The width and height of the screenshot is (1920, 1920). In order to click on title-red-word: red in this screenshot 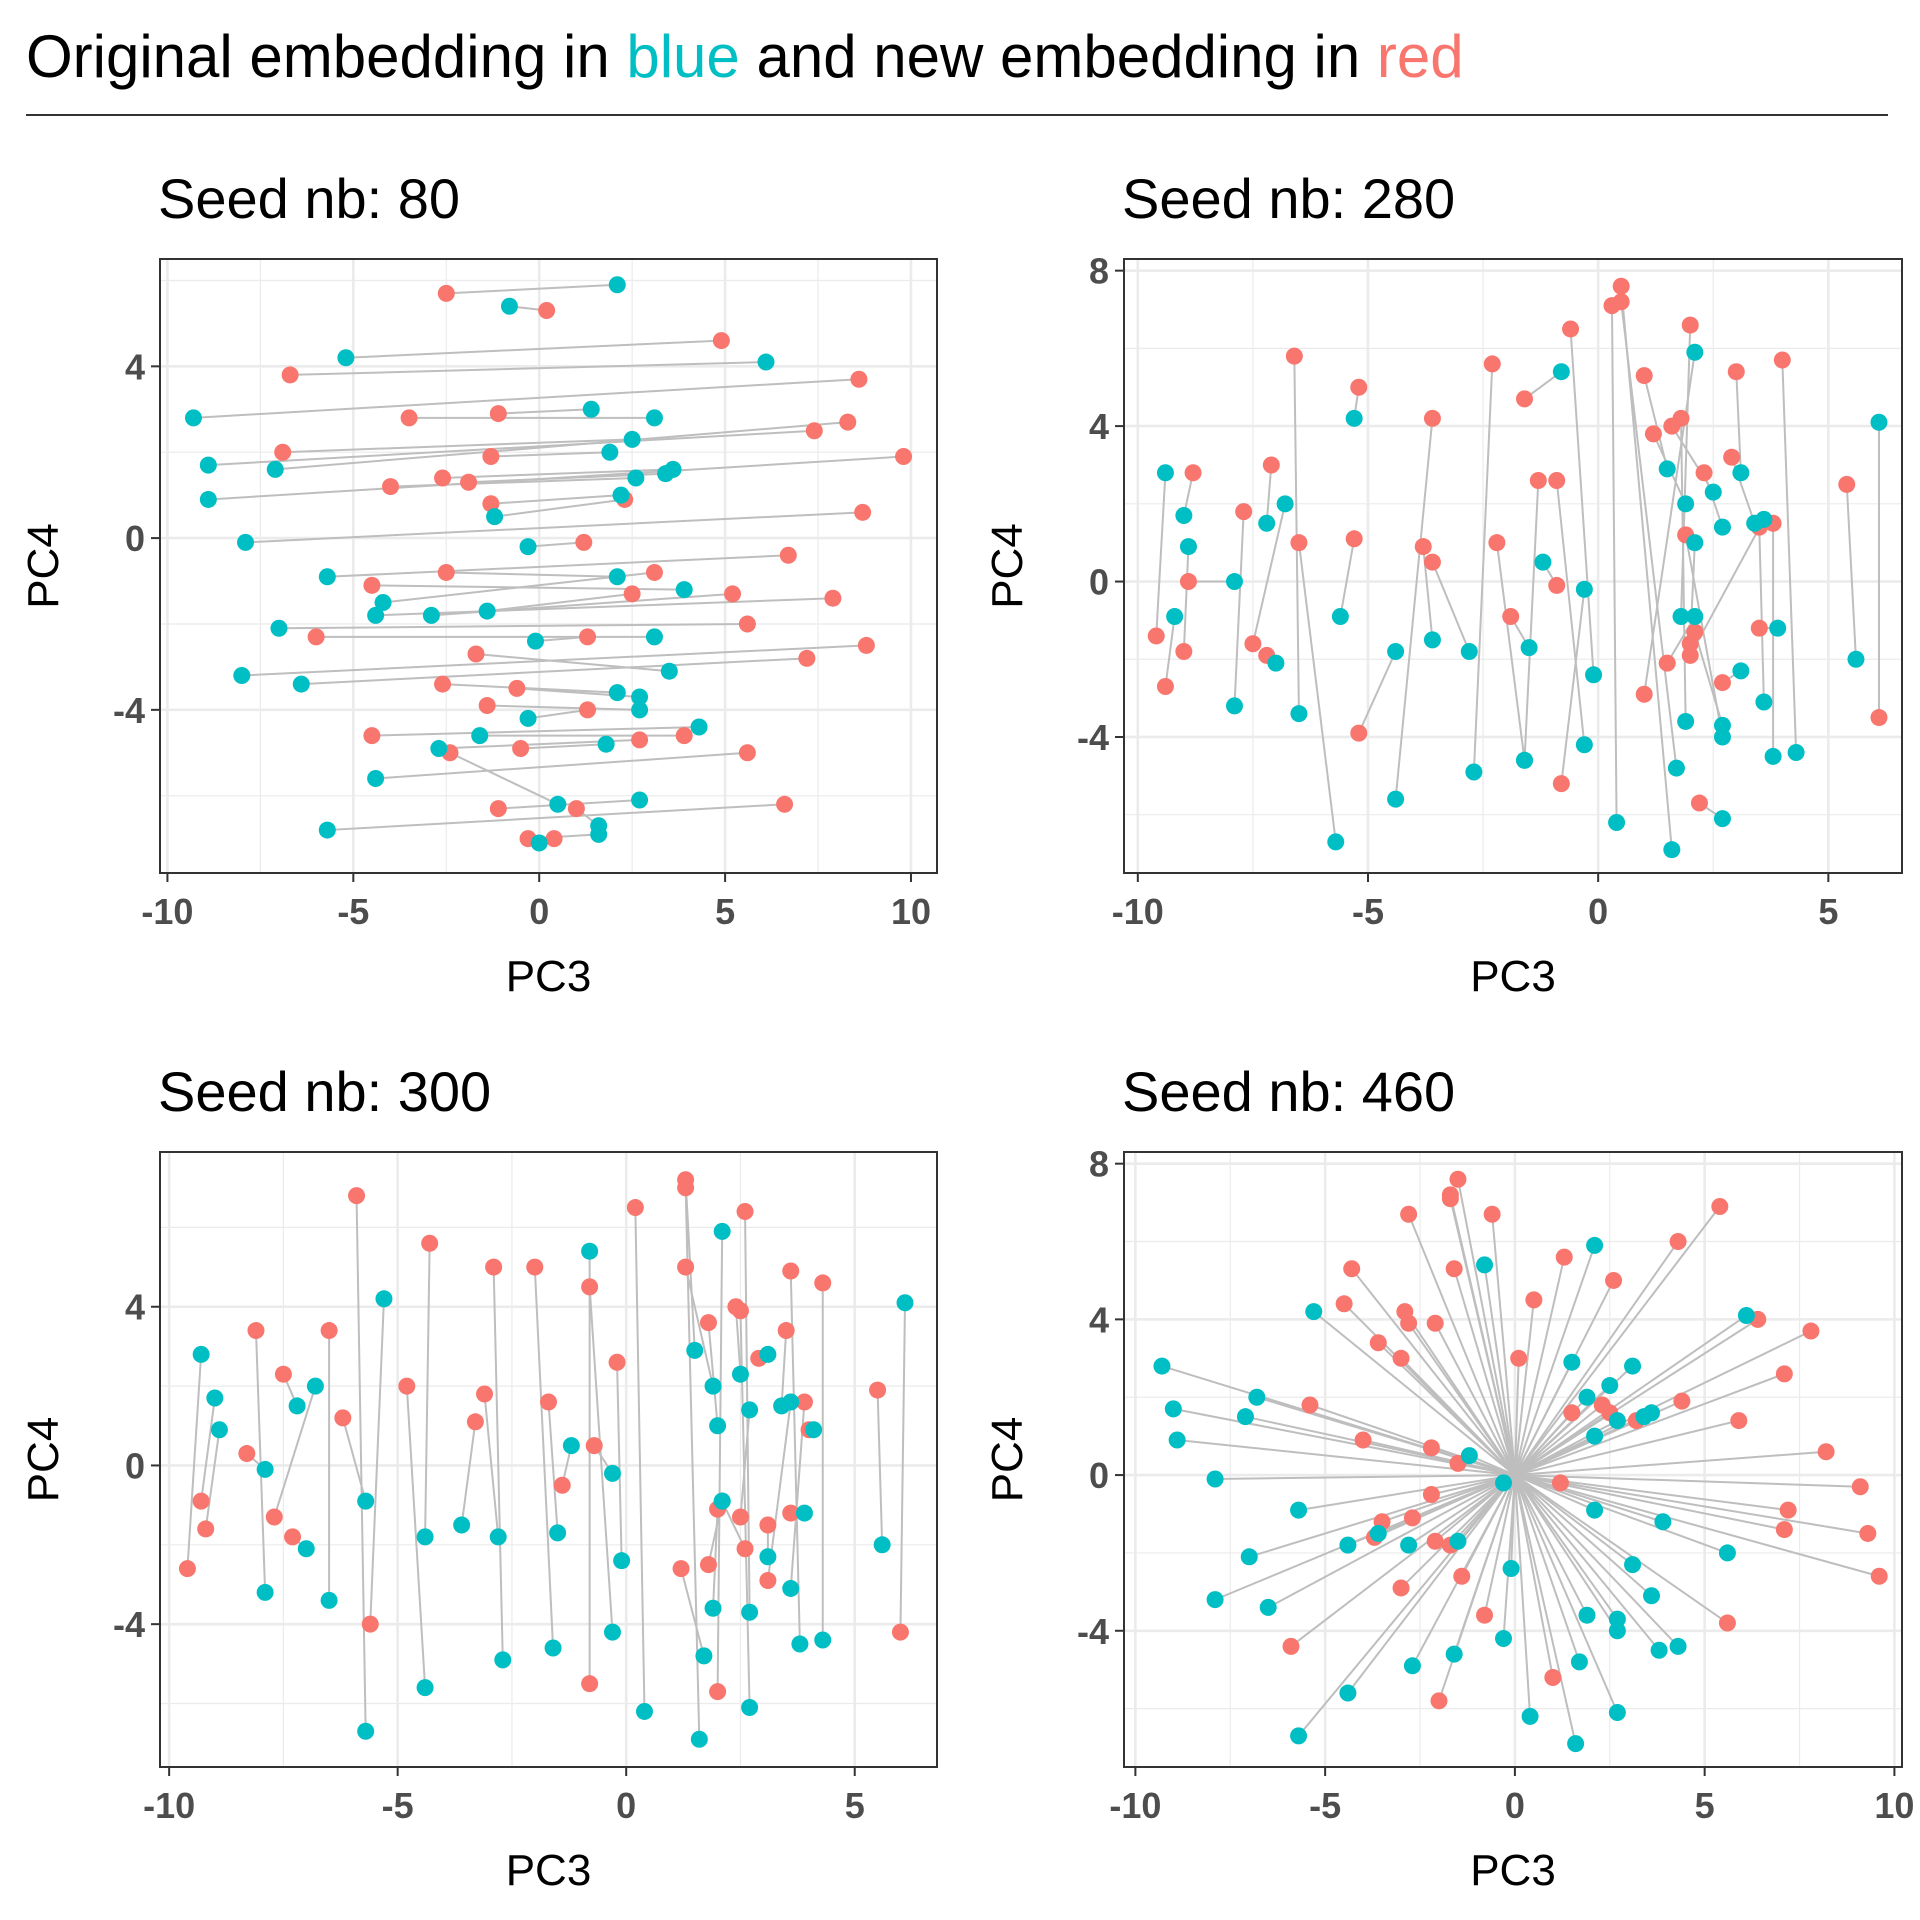, I will do `click(1420, 56)`.